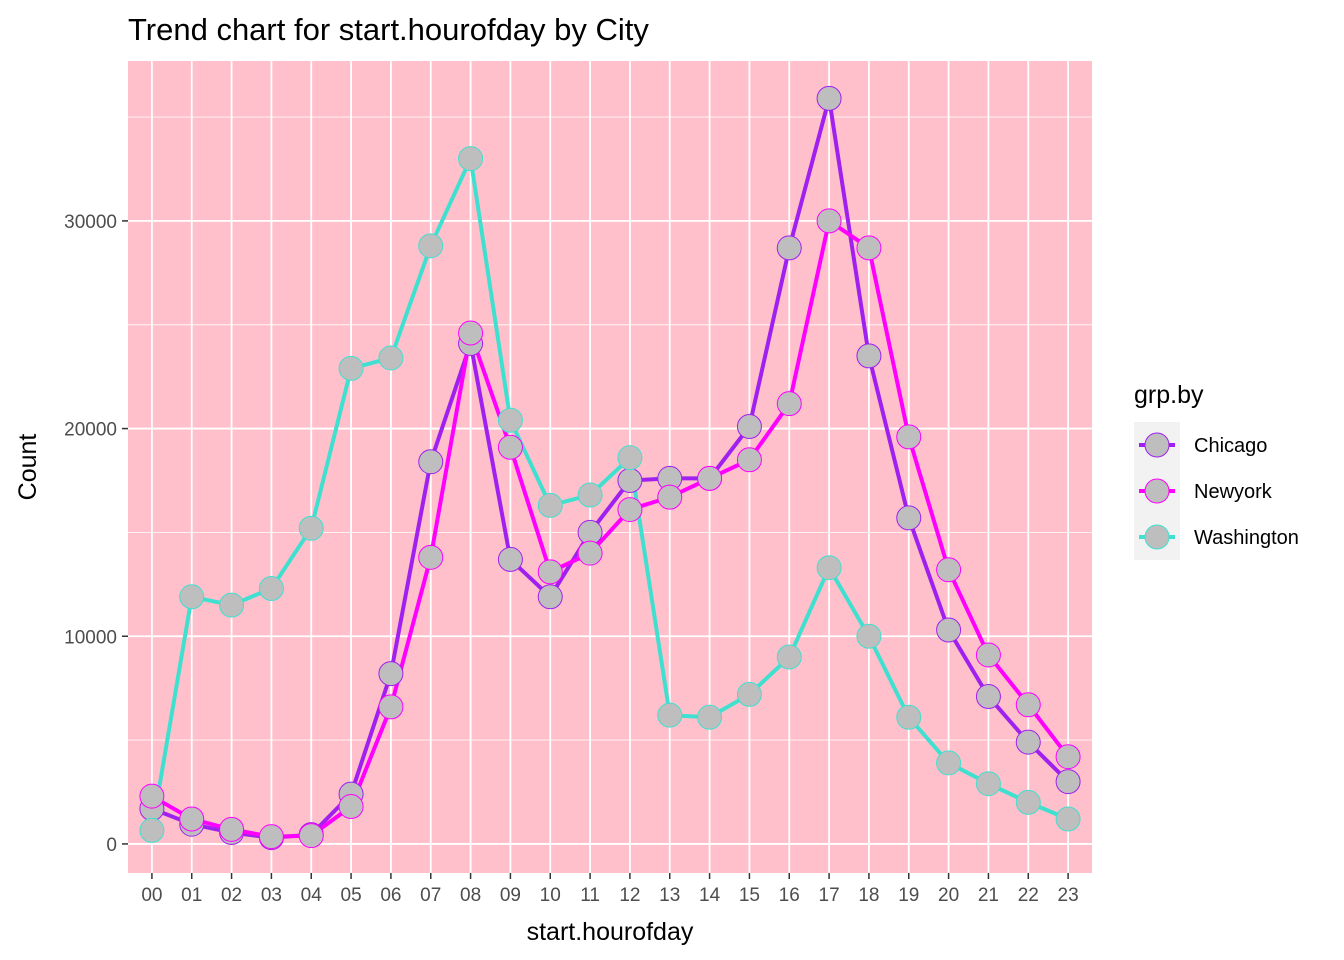 The height and width of the screenshot is (960, 1344). I want to click on x-tick-label: 01, so click(191, 895).